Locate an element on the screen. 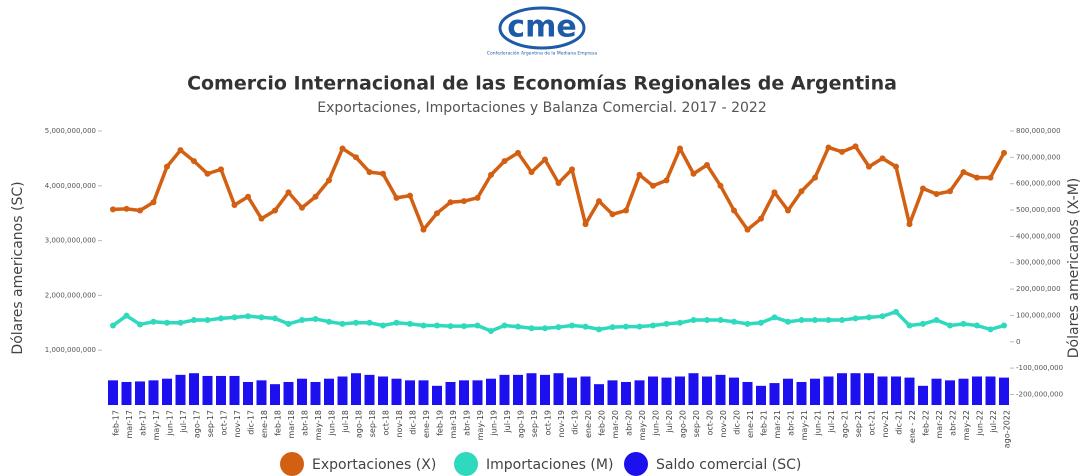  x-tick-label: feb-22 is located at coordinates (926, 423).